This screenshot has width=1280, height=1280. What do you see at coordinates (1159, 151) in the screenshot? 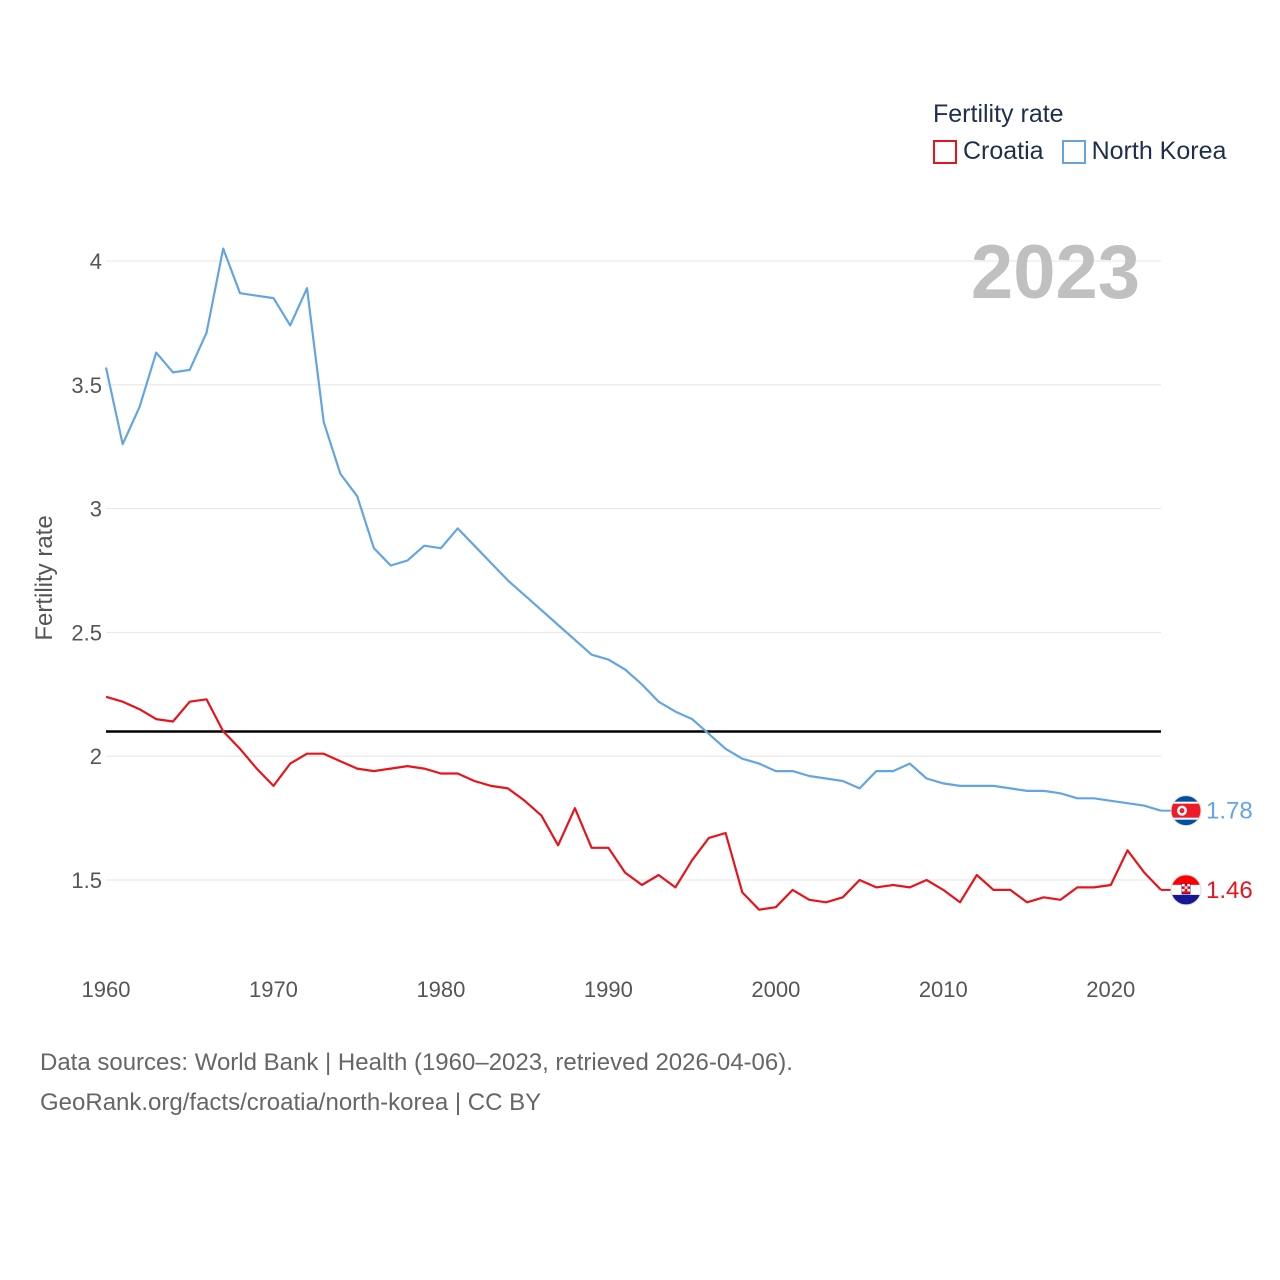
I see `legend-label-north-korea: North Korea` at bounding box center [1159, 151].